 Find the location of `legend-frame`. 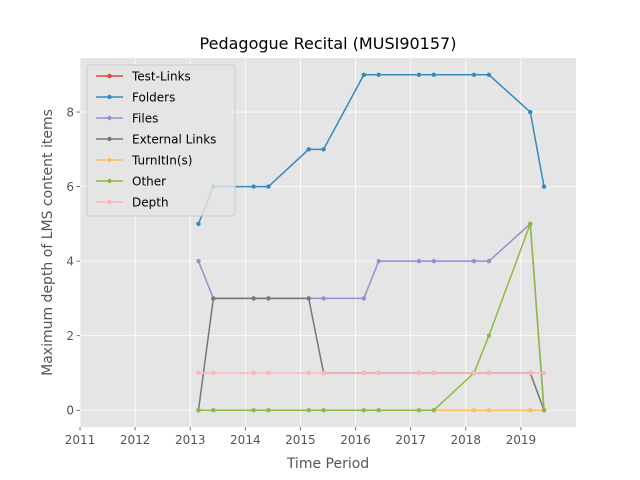

legend-frame is located at coordinates (161, 140).